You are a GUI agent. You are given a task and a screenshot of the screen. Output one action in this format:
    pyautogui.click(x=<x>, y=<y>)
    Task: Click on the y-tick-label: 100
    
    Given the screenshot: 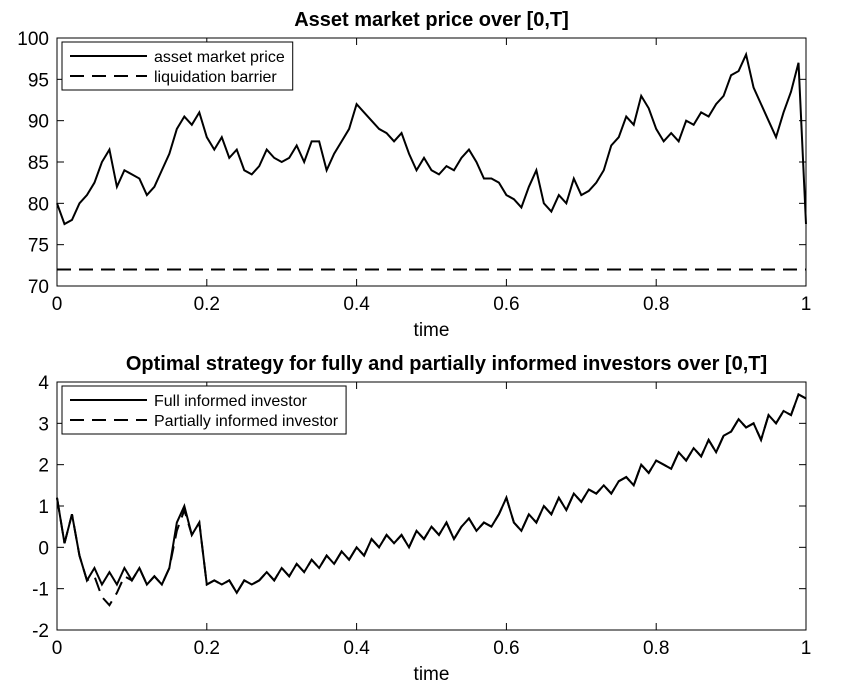 What is the action you would take?
    pyautogui.click(x=33, y=39)
    